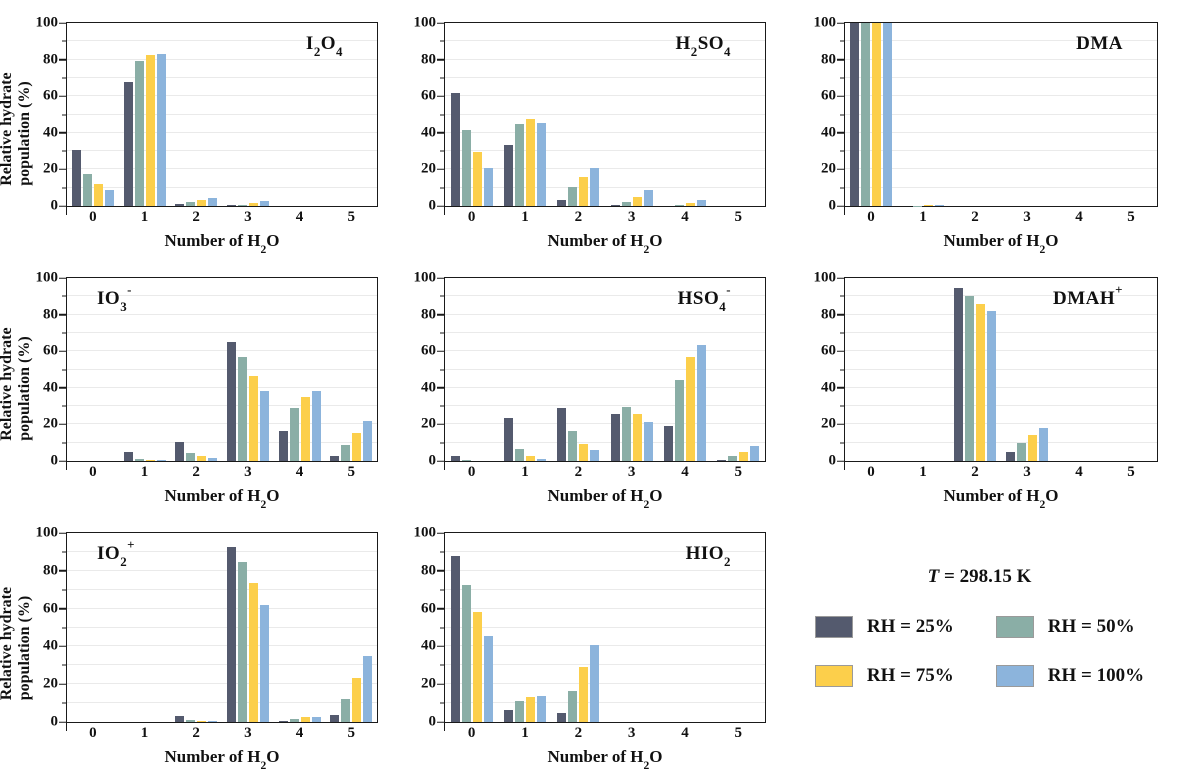 This screenshot has height=772, width=1179. I want to click on bar-rh75-x4, so click(690, 409).